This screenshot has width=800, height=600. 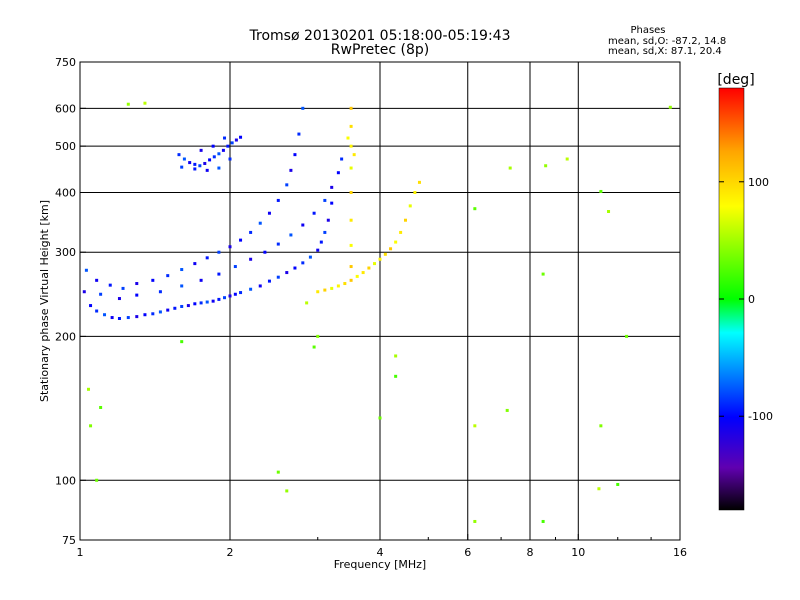 I want to click on x-axis-ticks: 1 2 4 6 8 10 16, so click(x=382, y=546).